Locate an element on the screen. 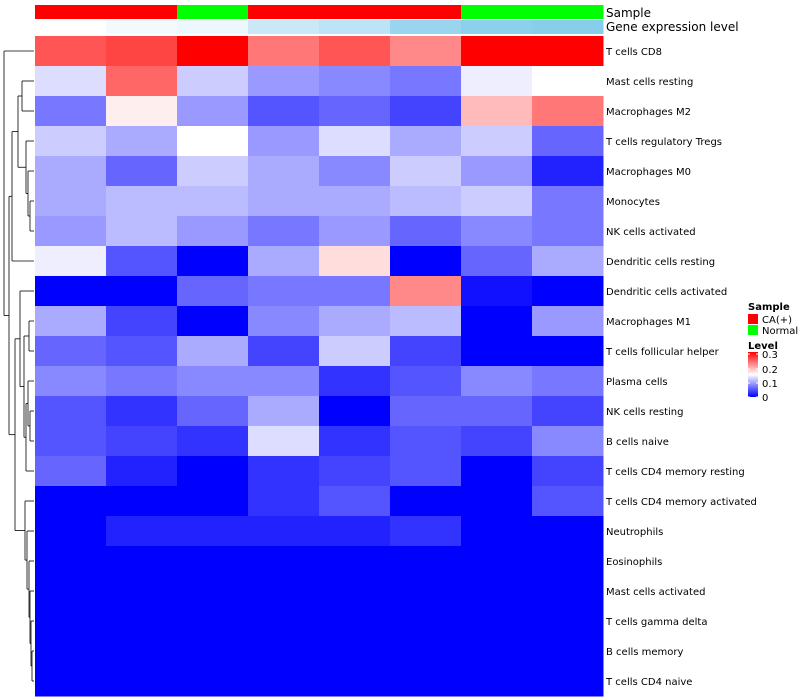 The height and width of the screenshot is (700, 800). level-ticks is located at coordinates (753, 375).